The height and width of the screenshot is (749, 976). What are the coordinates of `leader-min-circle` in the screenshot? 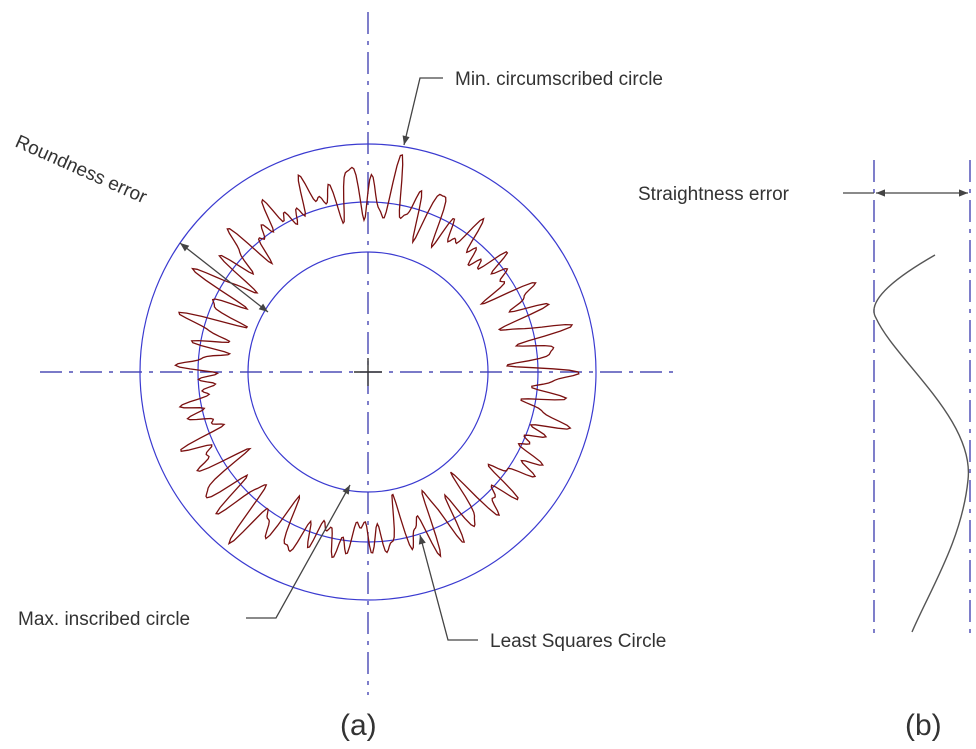 It's located at (422, 111).